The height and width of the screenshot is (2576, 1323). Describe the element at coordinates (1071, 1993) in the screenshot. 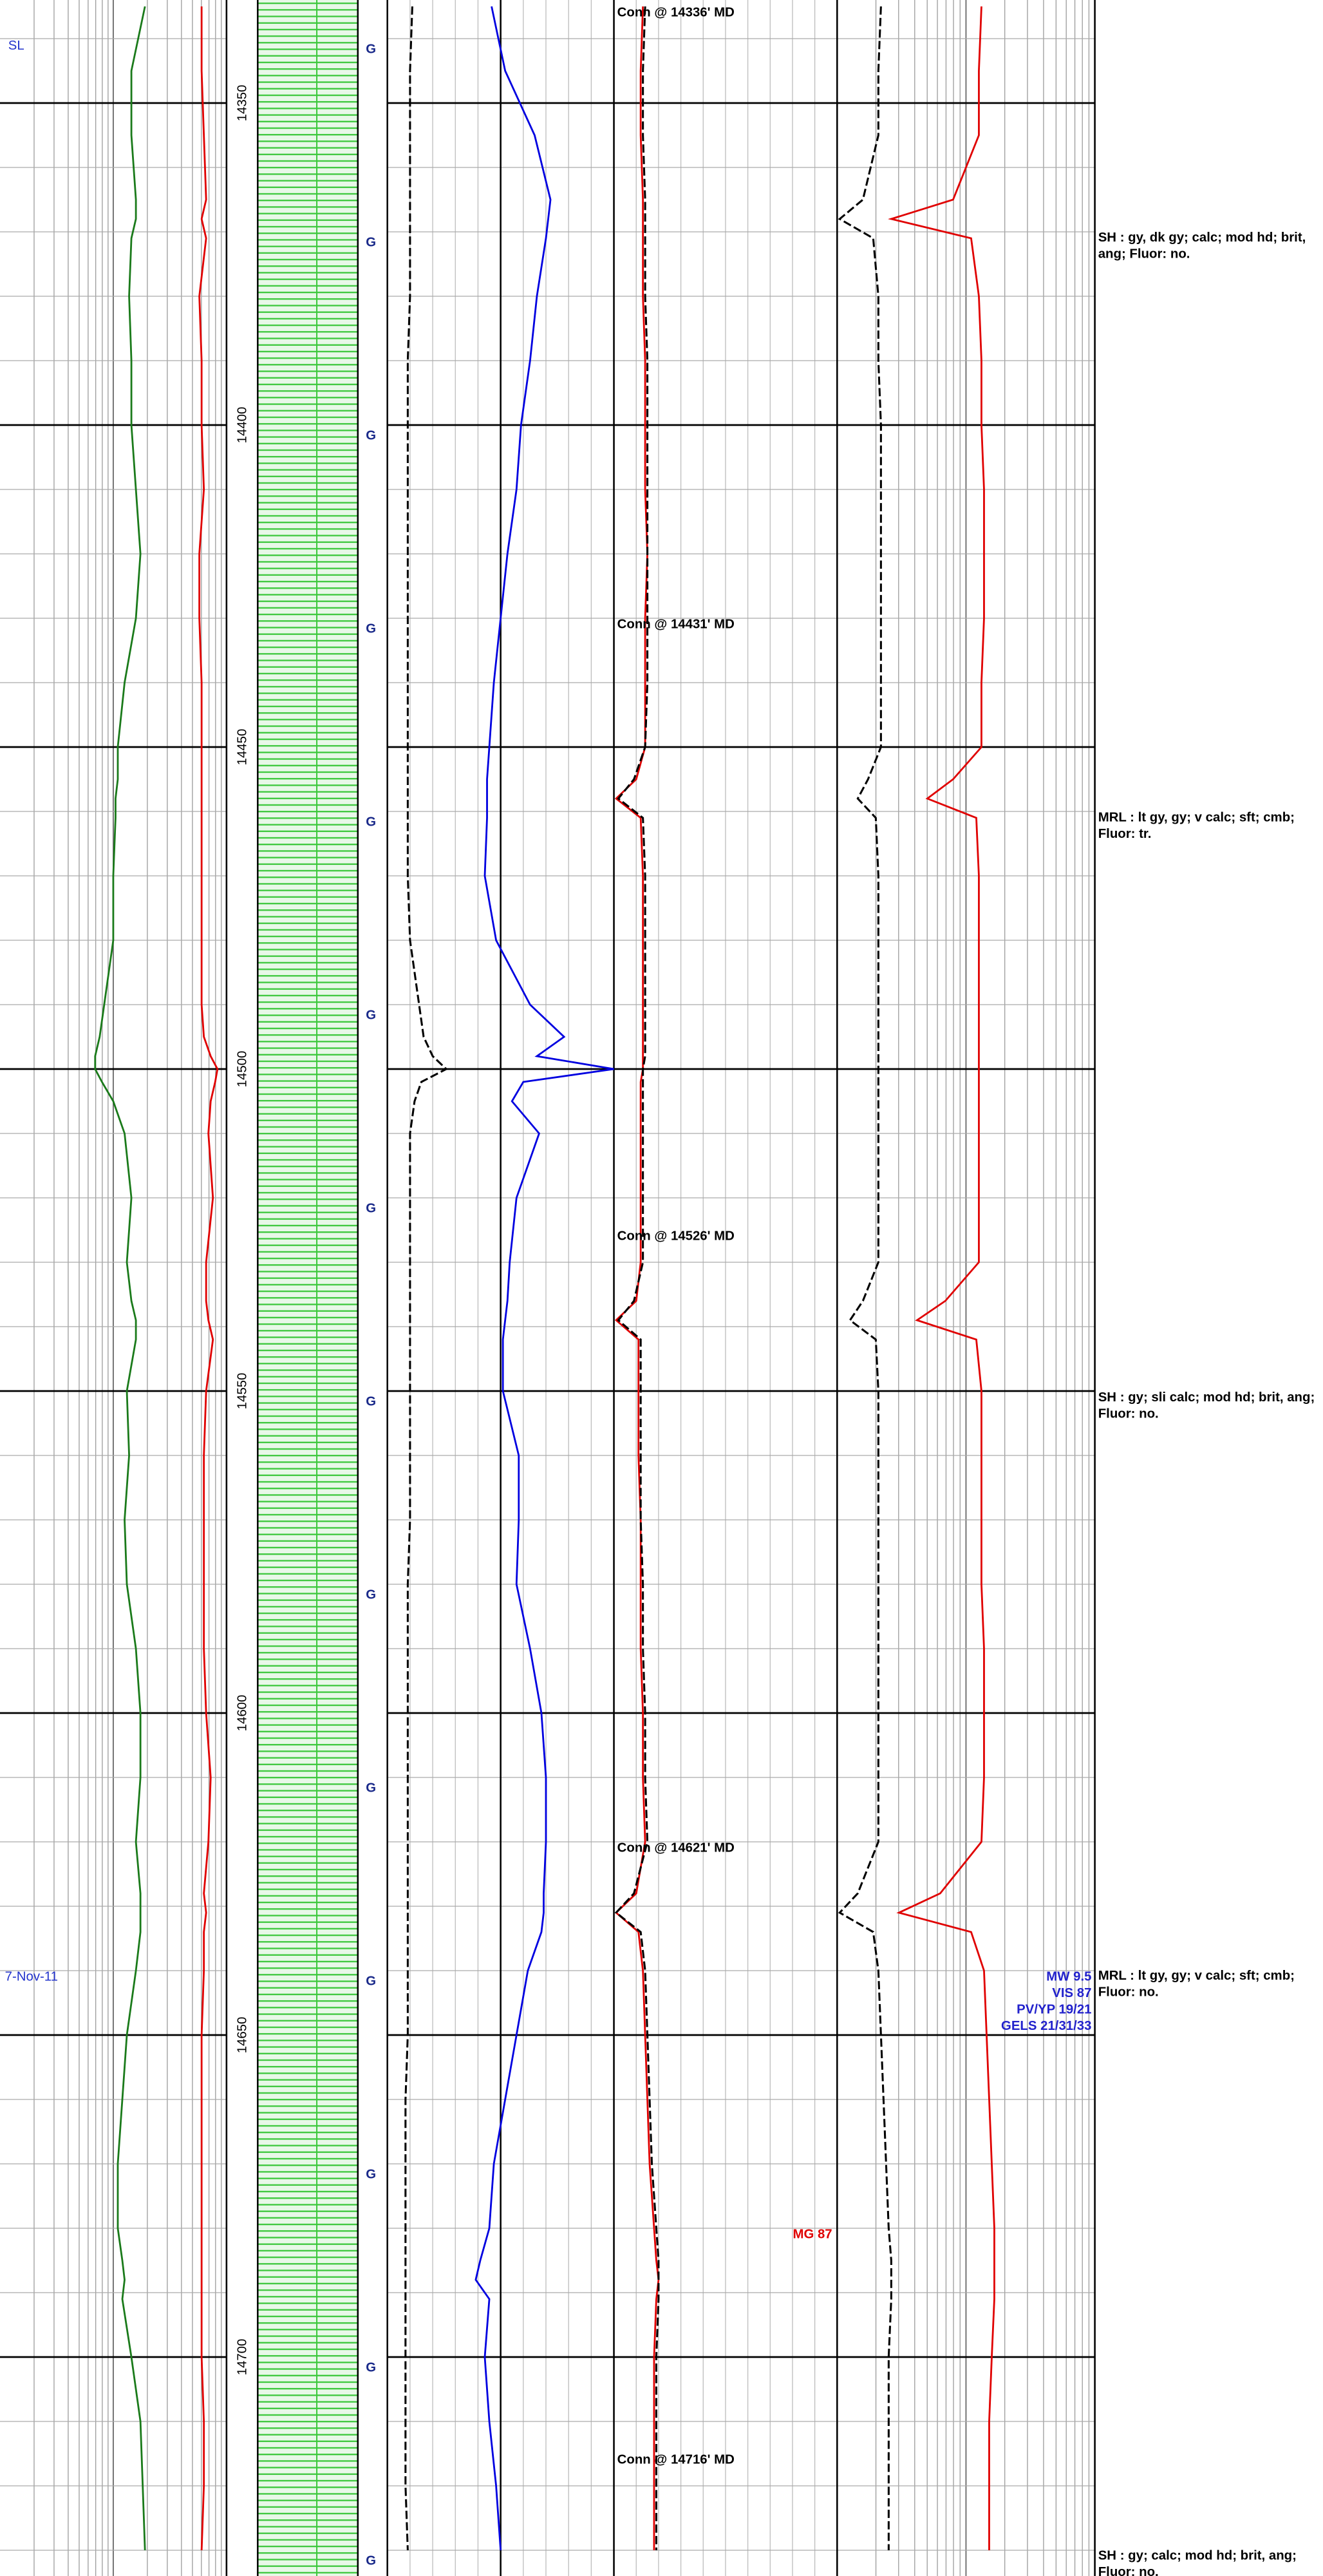

I see `mud-property: VIS 87` at that location.